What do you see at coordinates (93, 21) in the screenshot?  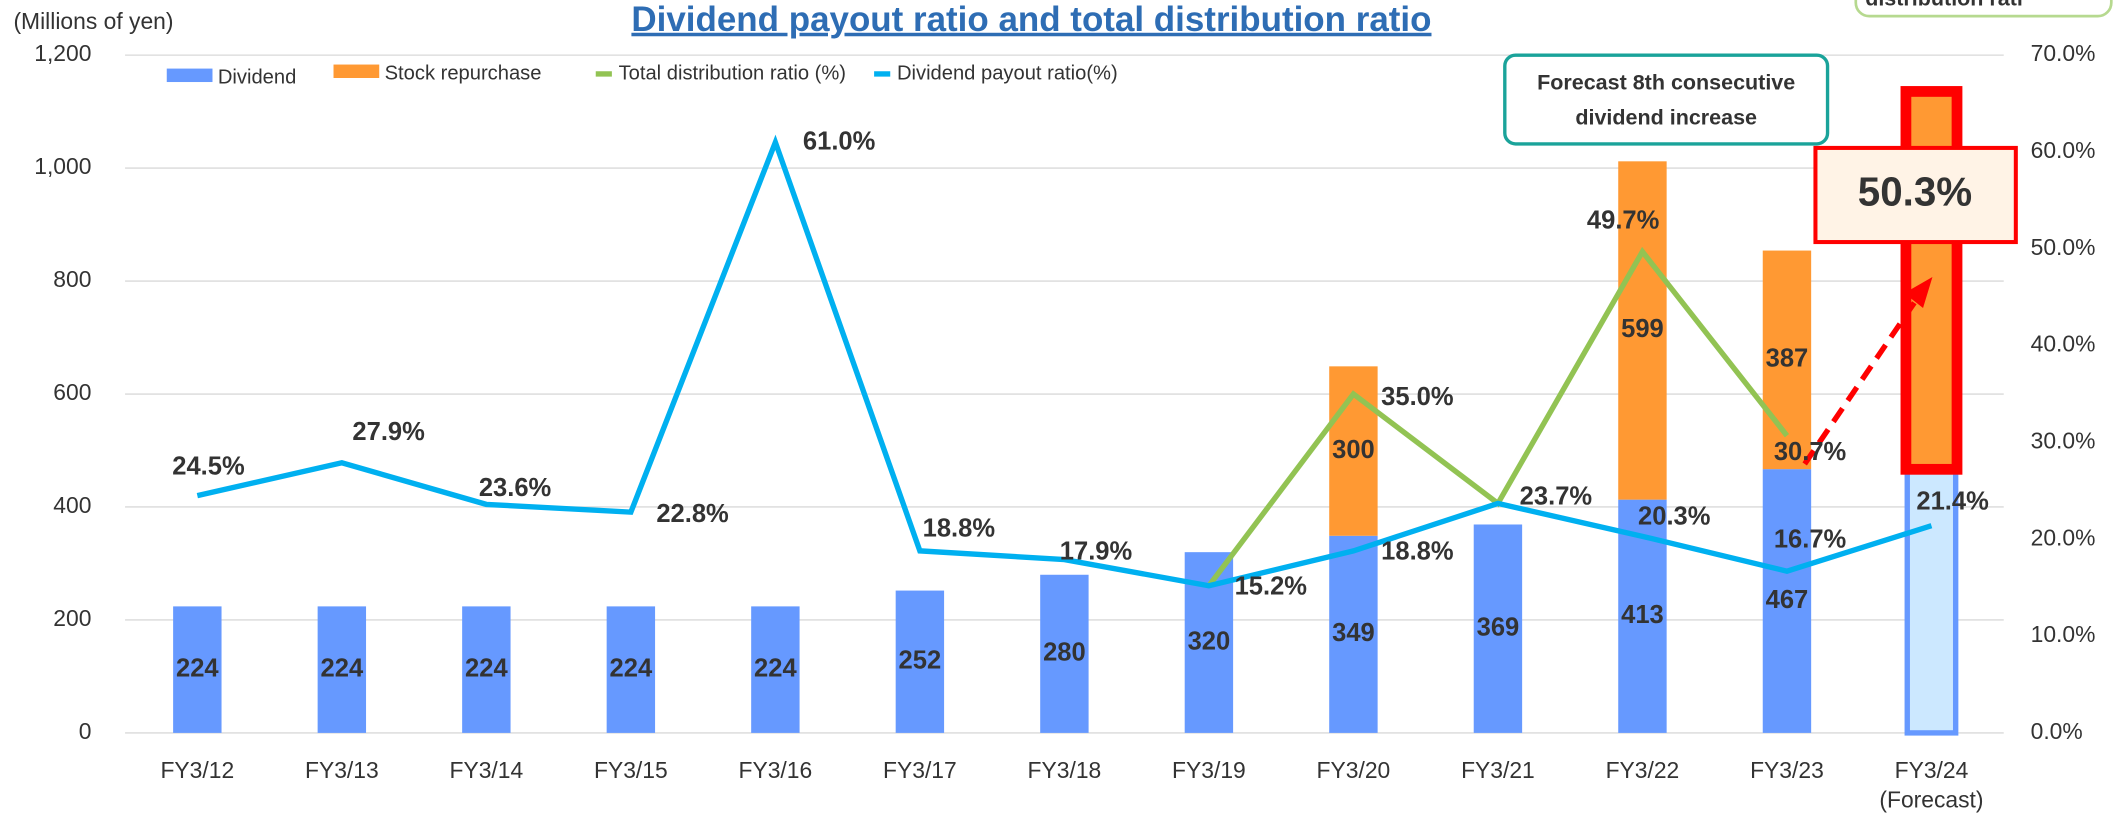 I see `y-axis-label: (Millions of yen)` at bounding box center [93, 21].